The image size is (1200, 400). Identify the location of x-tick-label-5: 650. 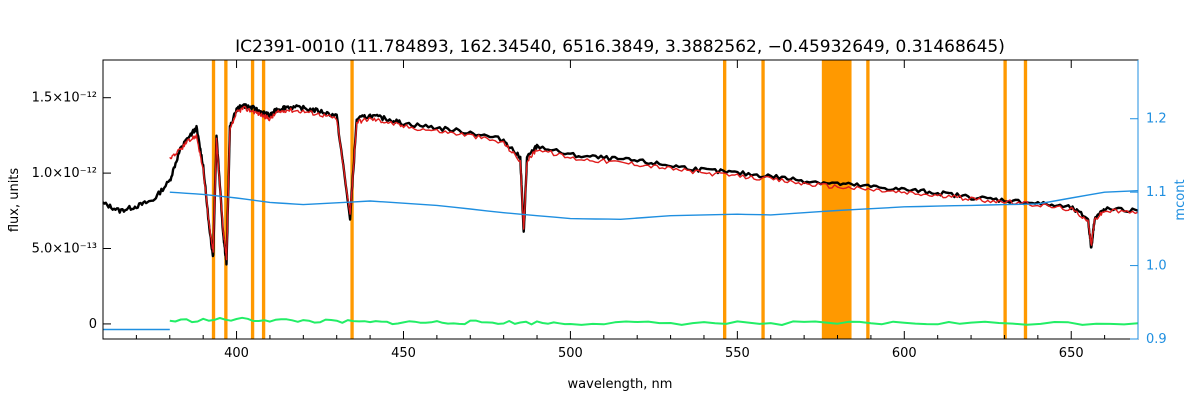
(1071, 353).